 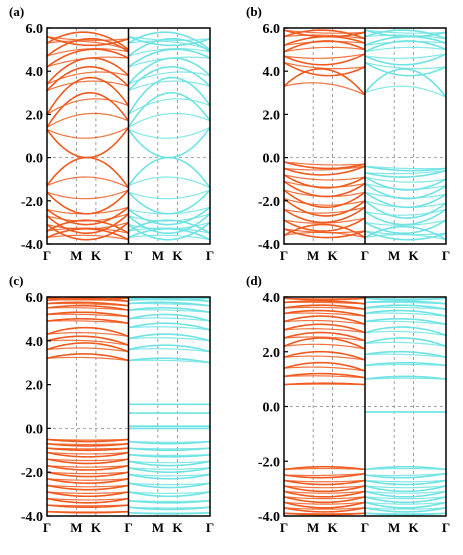 I want to click on panel-label: (d), so click(x=254, y=280).